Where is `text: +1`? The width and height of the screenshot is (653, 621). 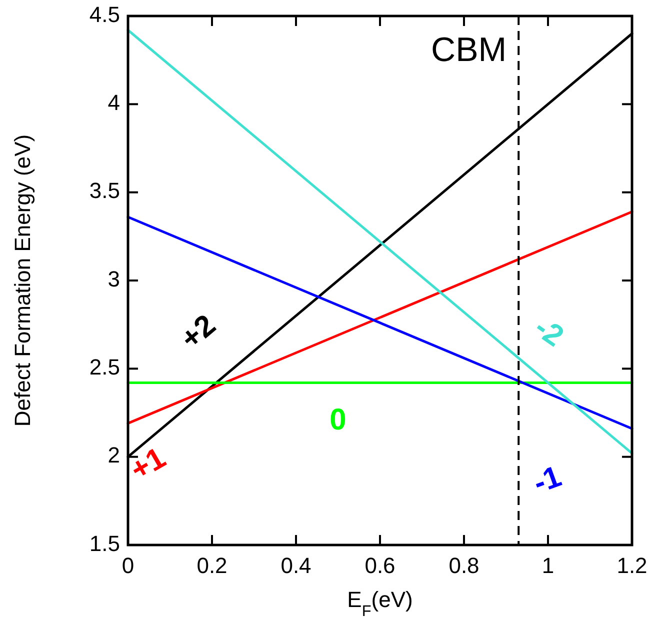 text: +1 is located at coordinates (148, 464).